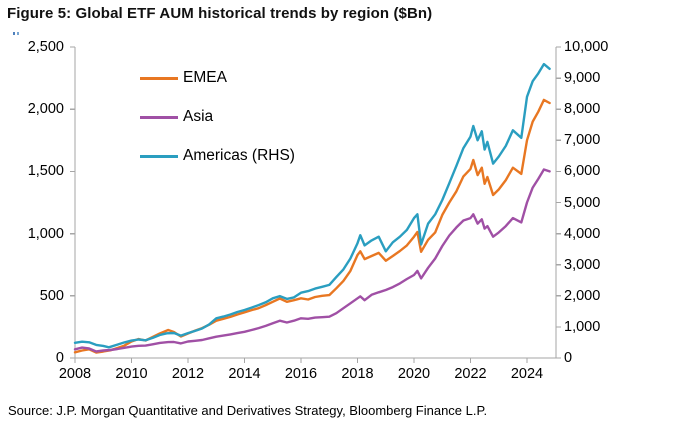 Image resolution: width=690 pixels, height=436 pixels. Describe the element at coordinates (45, 47) in the screenshot. I see `left-axis-tick-label: 2,500` at that location.